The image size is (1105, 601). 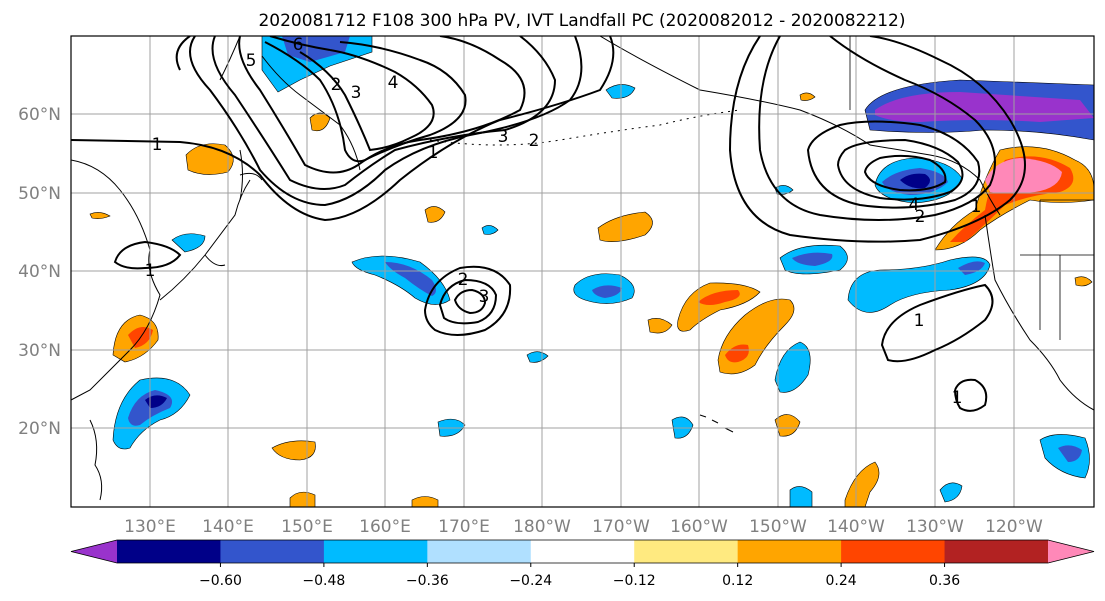 I want to click on pos-blob-small-d, so click(x=302, y=499).